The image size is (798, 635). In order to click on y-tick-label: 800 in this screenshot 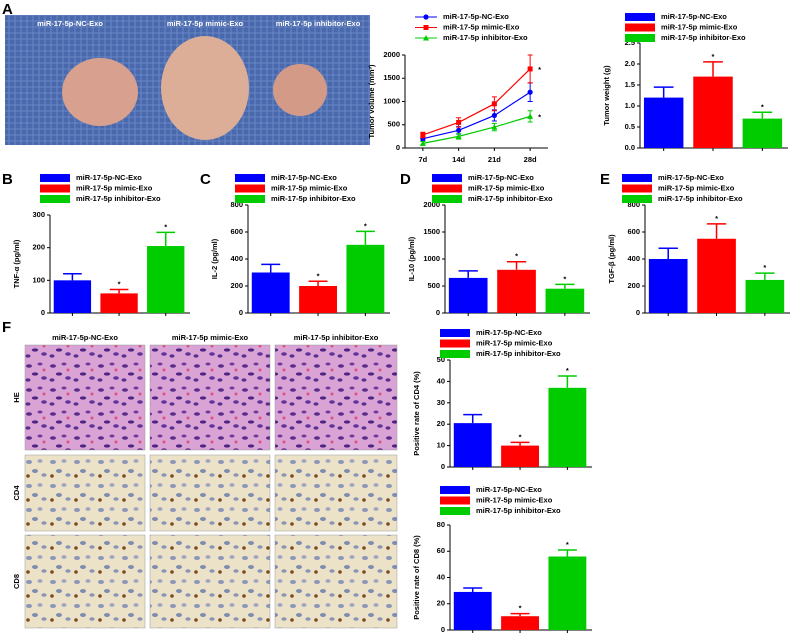, I will do `click(633, 204)`.